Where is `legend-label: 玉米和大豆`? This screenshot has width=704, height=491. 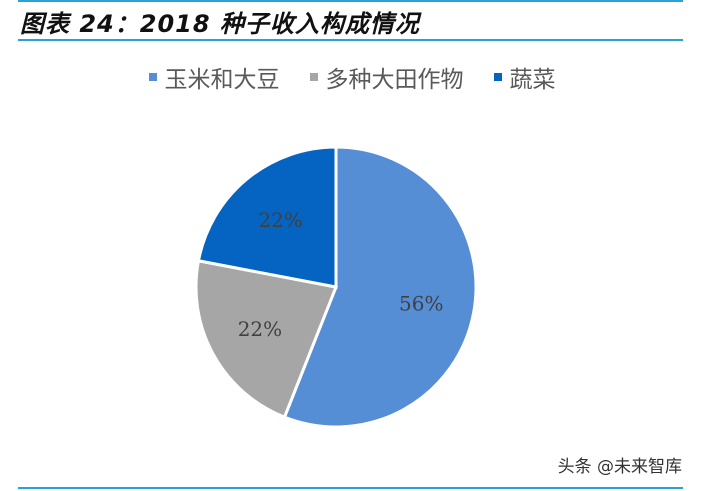
legend-label: 玉米和大豆 is located at coordinates (222, 80).